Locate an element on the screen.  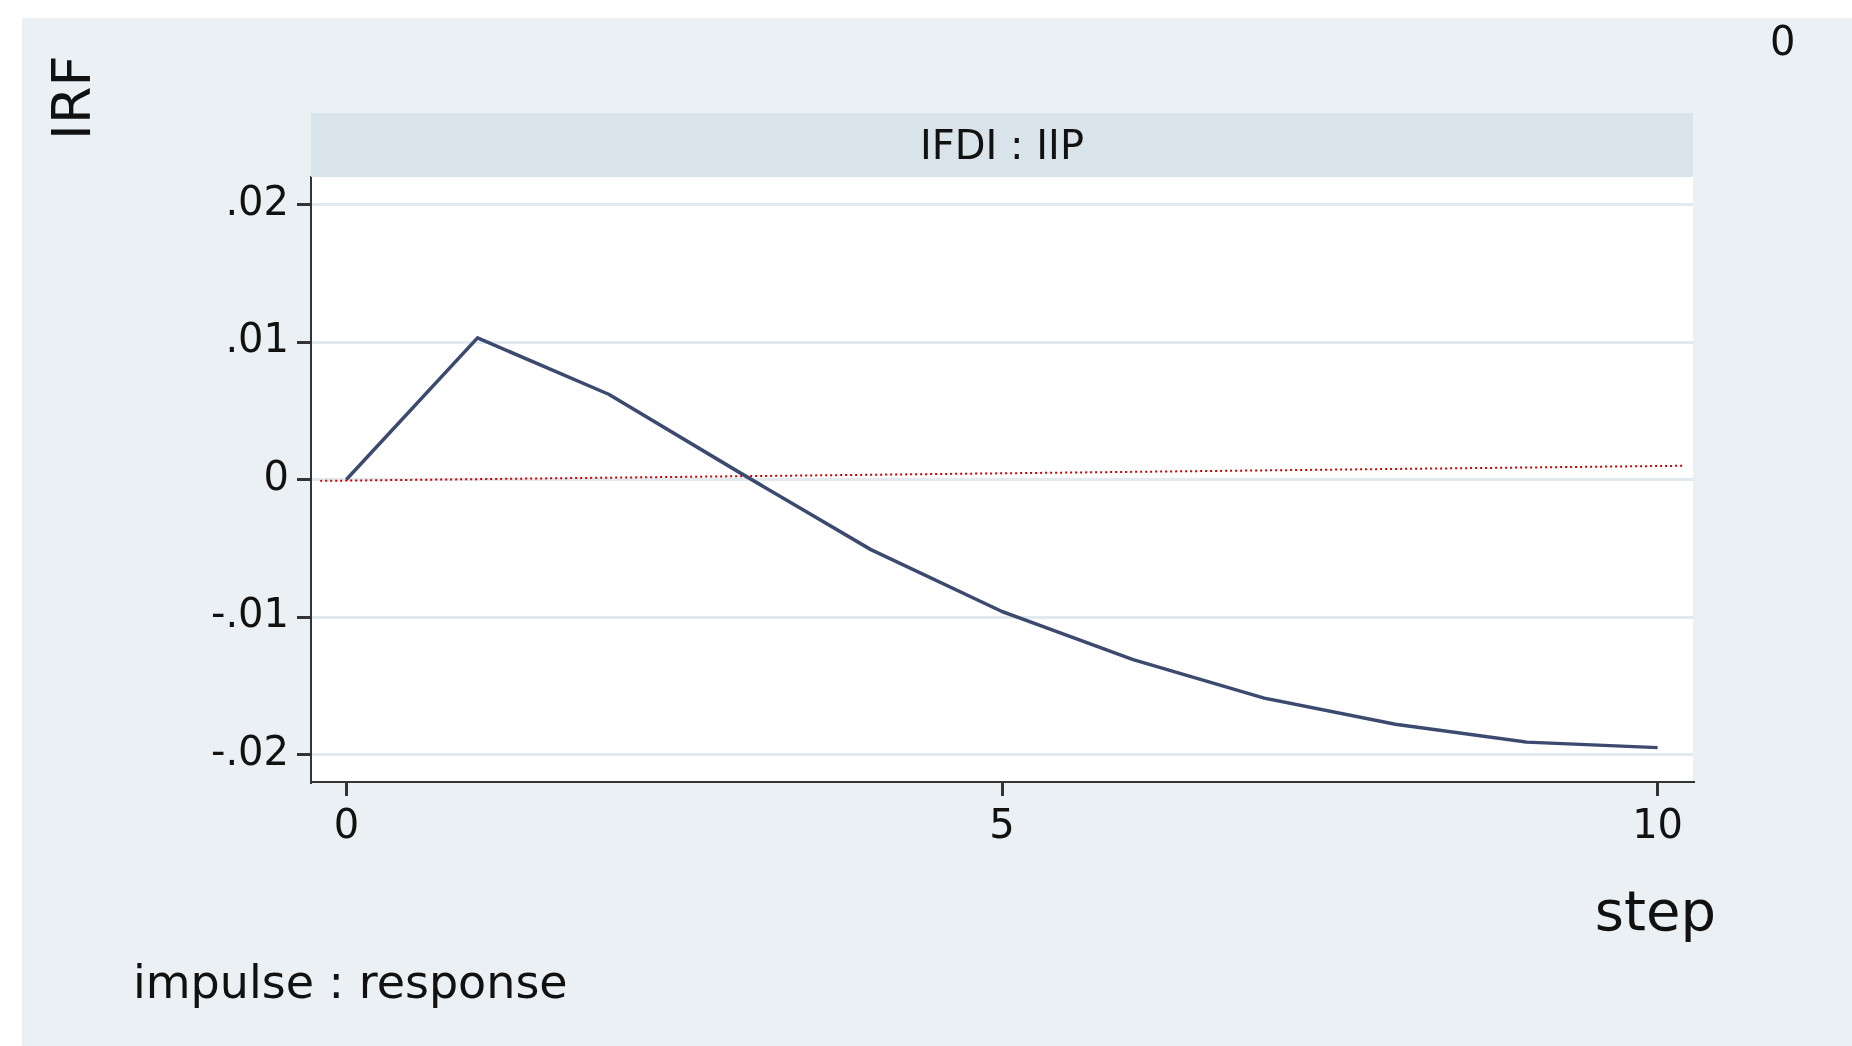
x-tick-label: 0 is located at coordinates (346, 824).